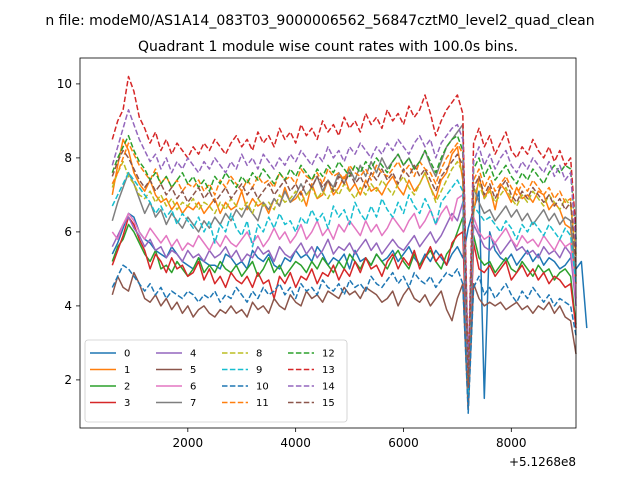 The width and height of the screenshot is (640, 480). I want to click on y-tick-label: 2, so click(68, 380).